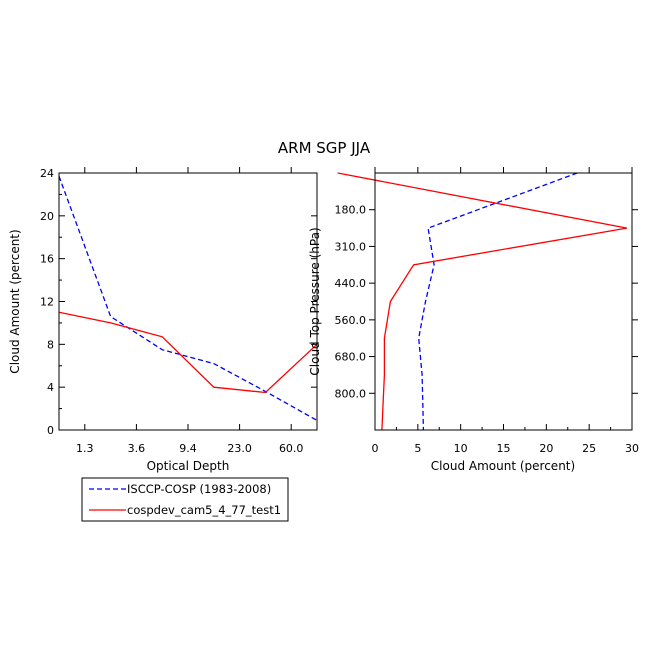  What do you see at coordinates (85, 448) in the screenshot?
I see `left-x-tick-label: 1.3` at bounding box center [85, 448].